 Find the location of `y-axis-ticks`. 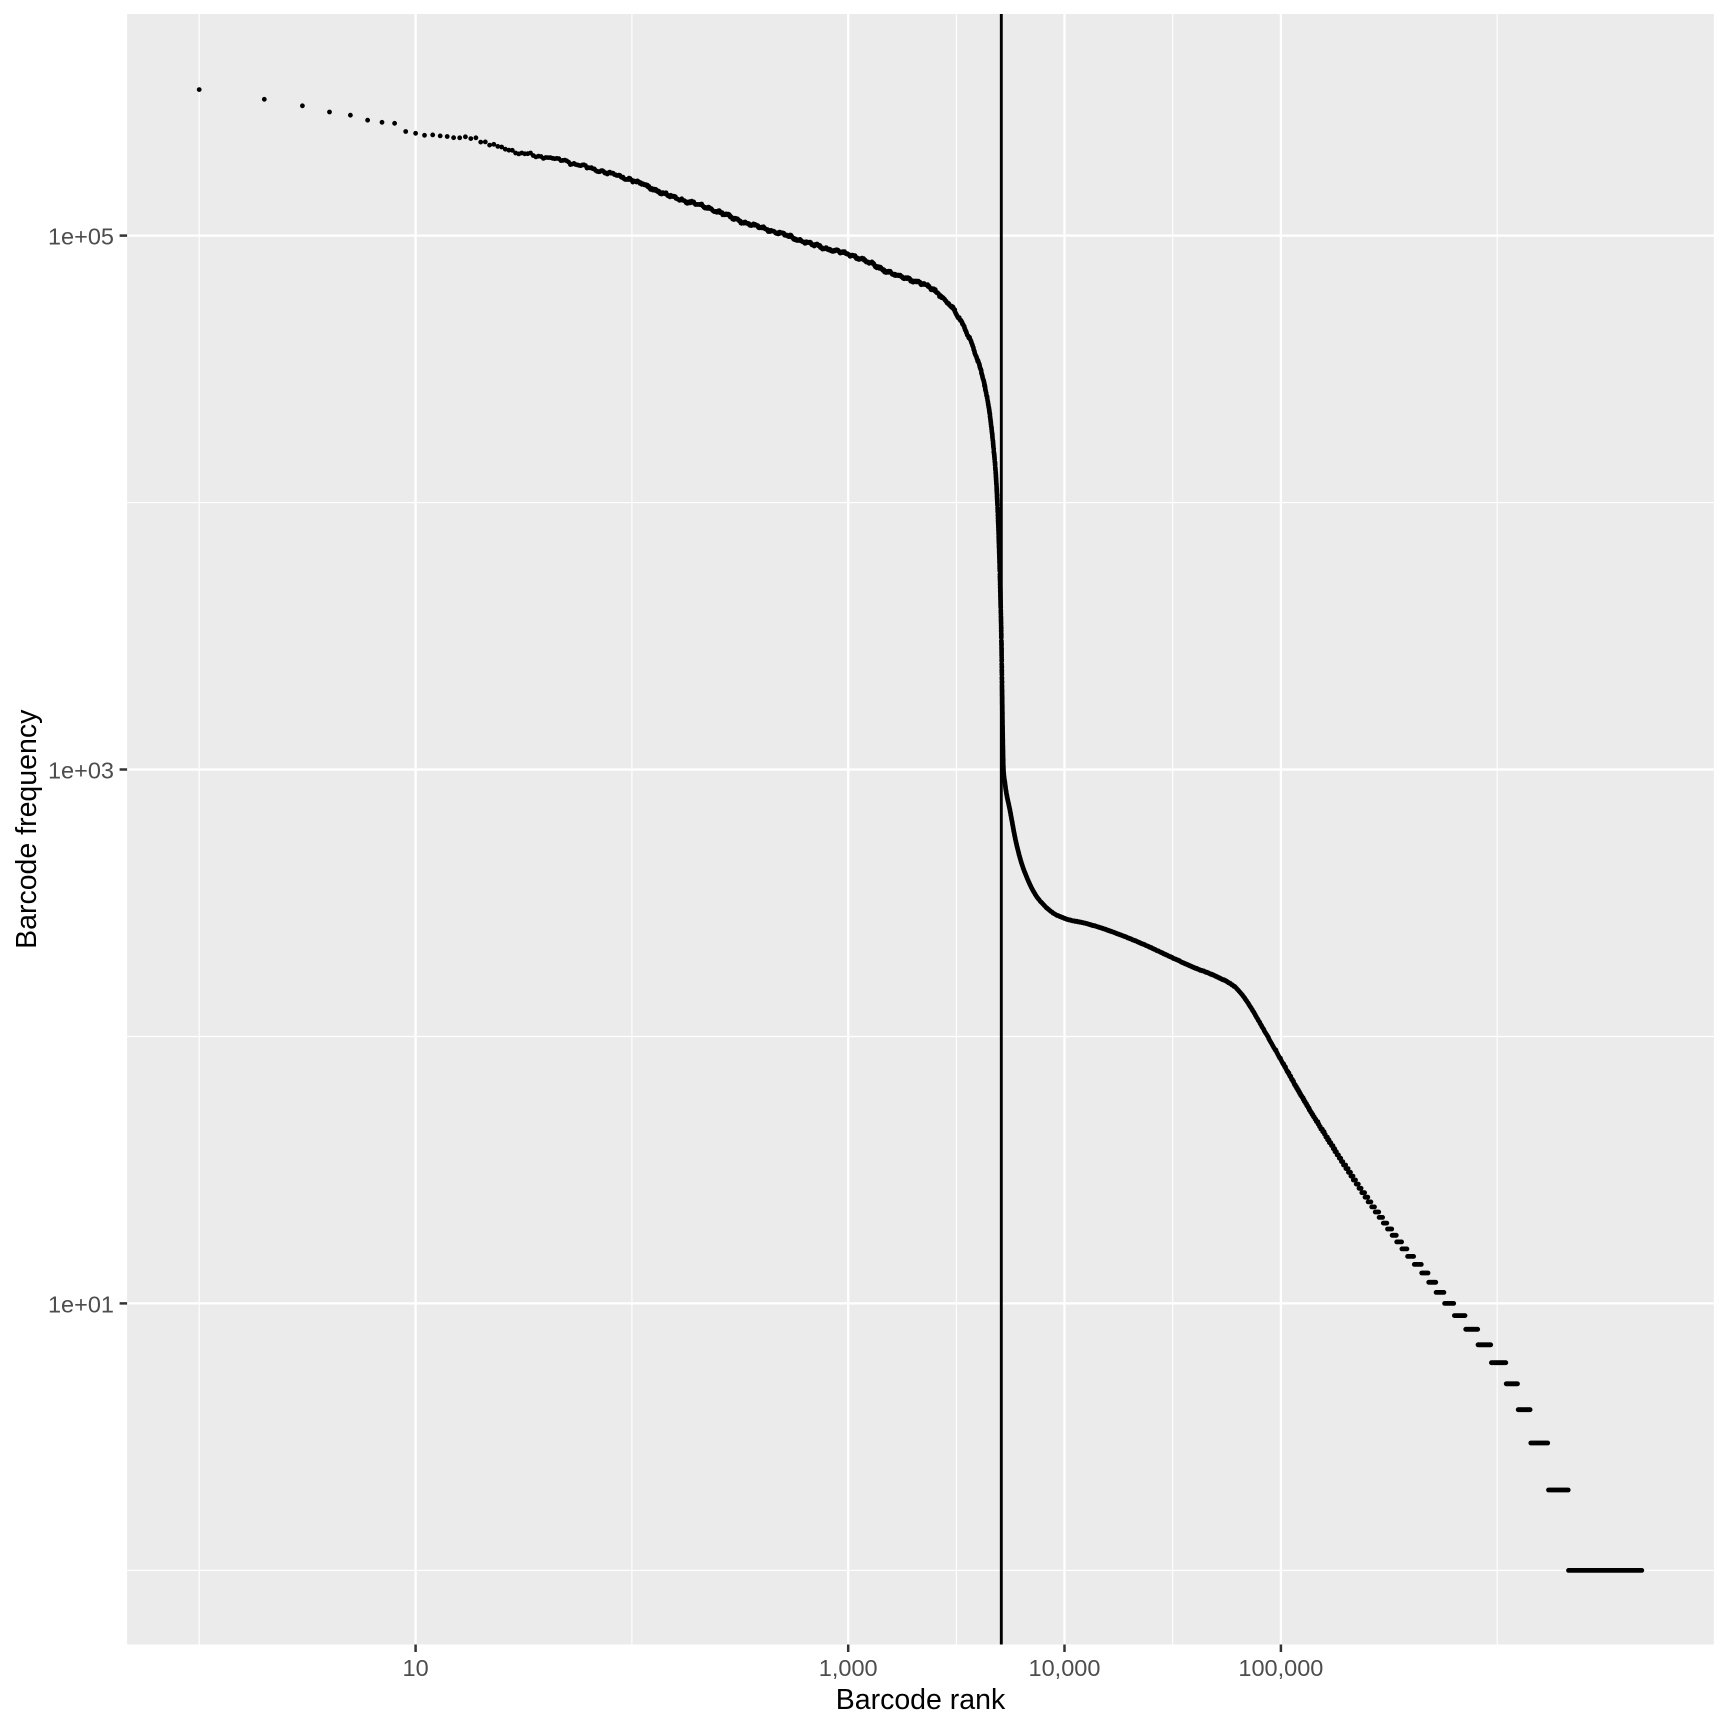

y-axis-ticks is located at coordinates (123, 769).